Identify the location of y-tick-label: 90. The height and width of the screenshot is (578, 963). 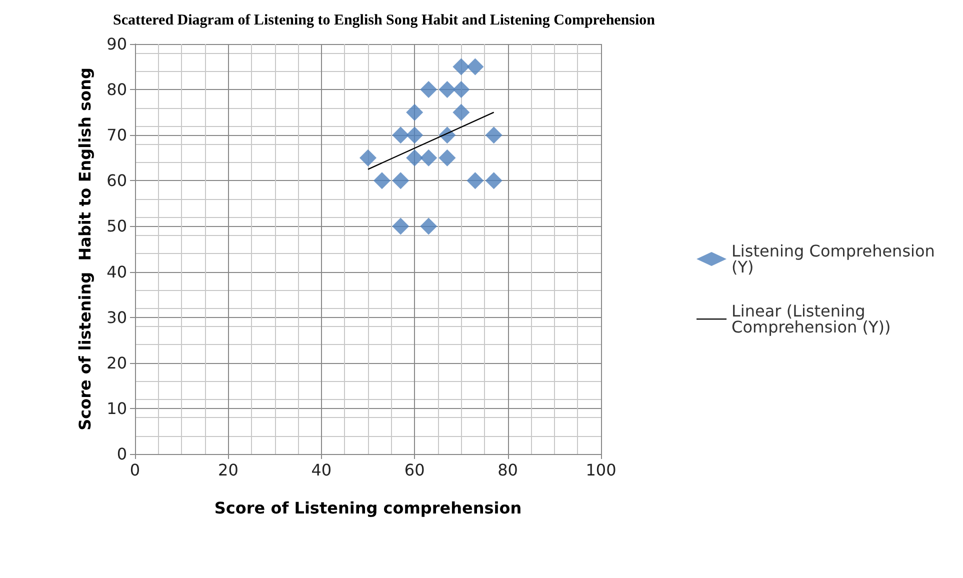
(116, 44).